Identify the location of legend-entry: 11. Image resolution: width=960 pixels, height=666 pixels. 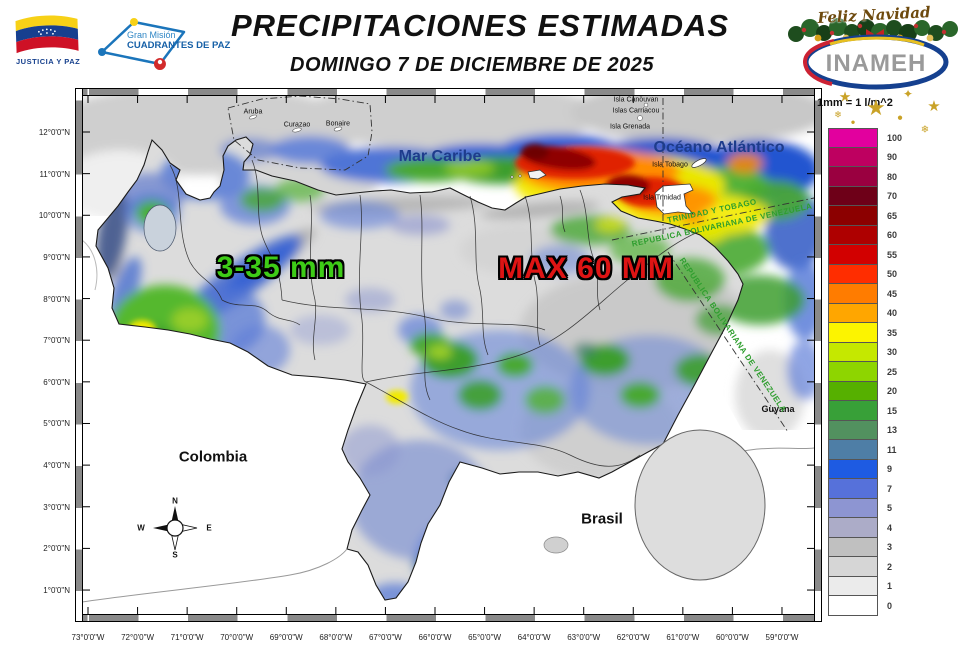
(865, 450).